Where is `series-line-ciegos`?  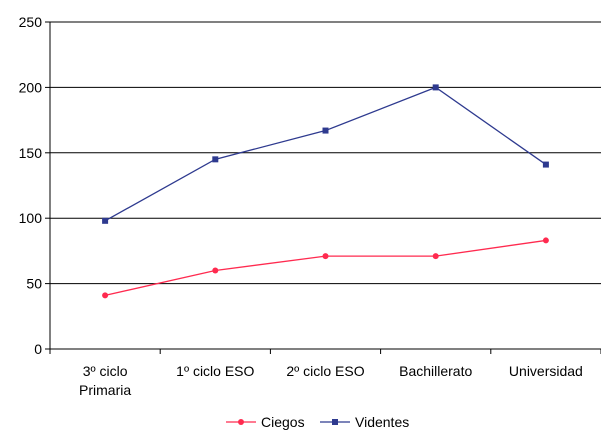 series-line-ciegos is located at coordinates (325, 268).